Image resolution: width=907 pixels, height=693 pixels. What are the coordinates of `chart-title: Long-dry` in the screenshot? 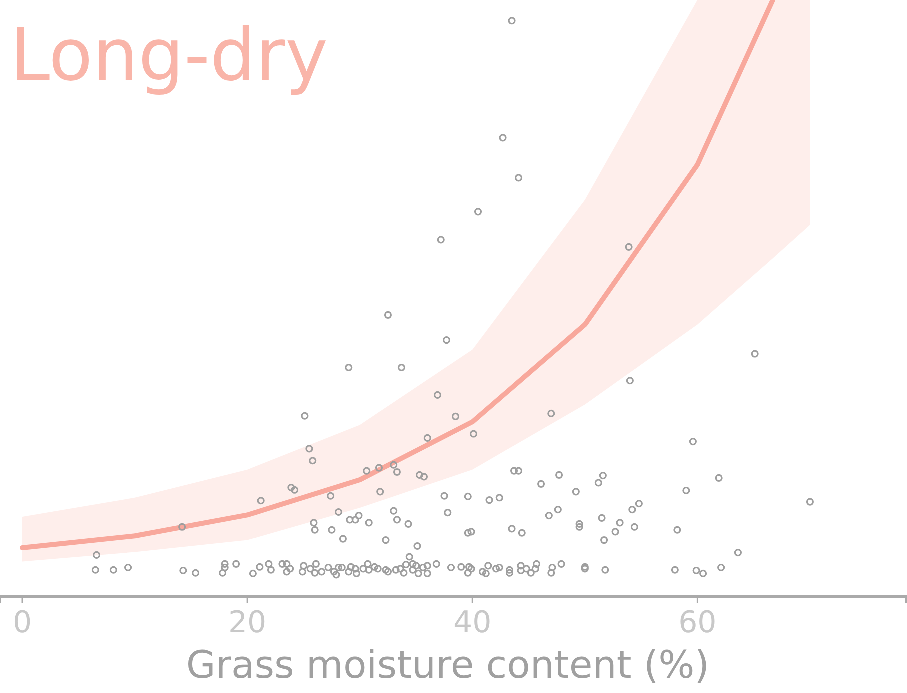 It's located at (169, 55).